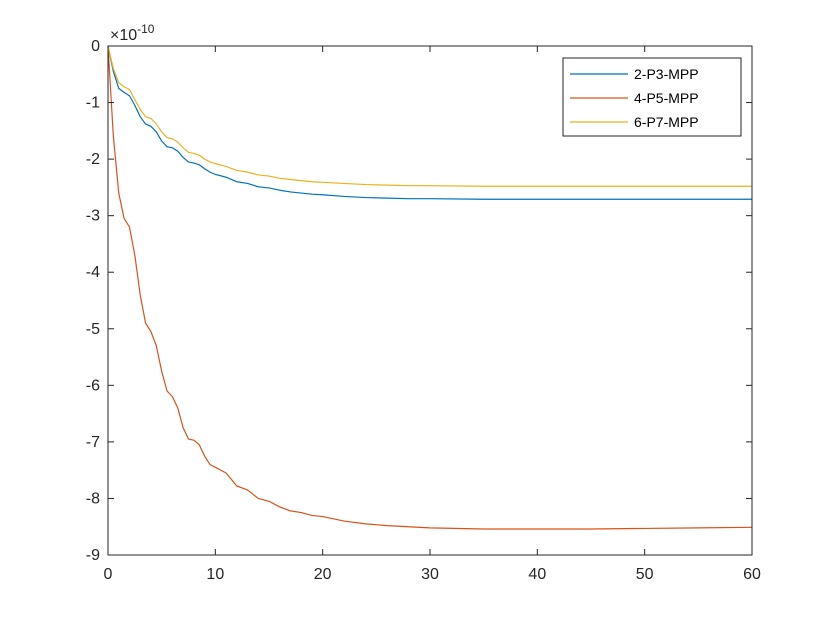 The width and height of the screenshot is (830, 623). I want to click on legend: 2-P3-MPP 4-P5-MPP 6-P7-MPP, so click(652, 97).